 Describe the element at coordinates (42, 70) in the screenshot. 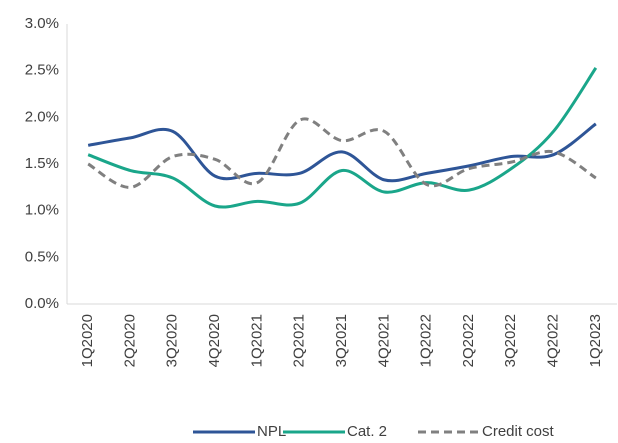

I see `y-tick-label: 2.5%` at that location.